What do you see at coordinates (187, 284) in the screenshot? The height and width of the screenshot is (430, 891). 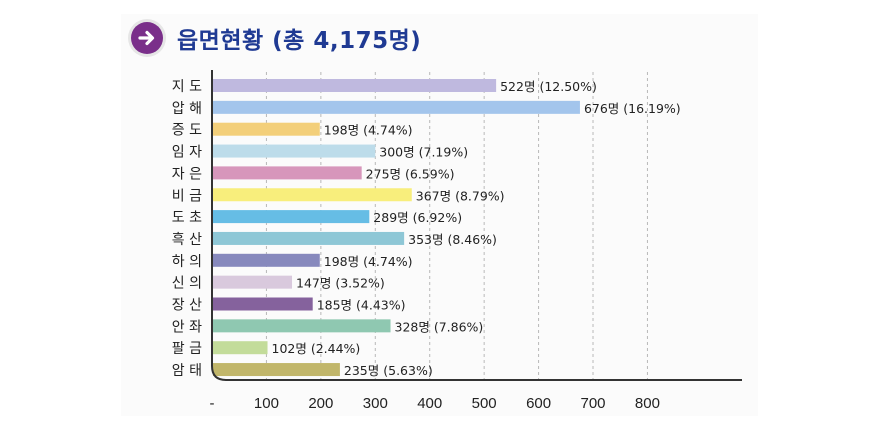 I see `category-label: 신 의` at bounding box center [187, 284].